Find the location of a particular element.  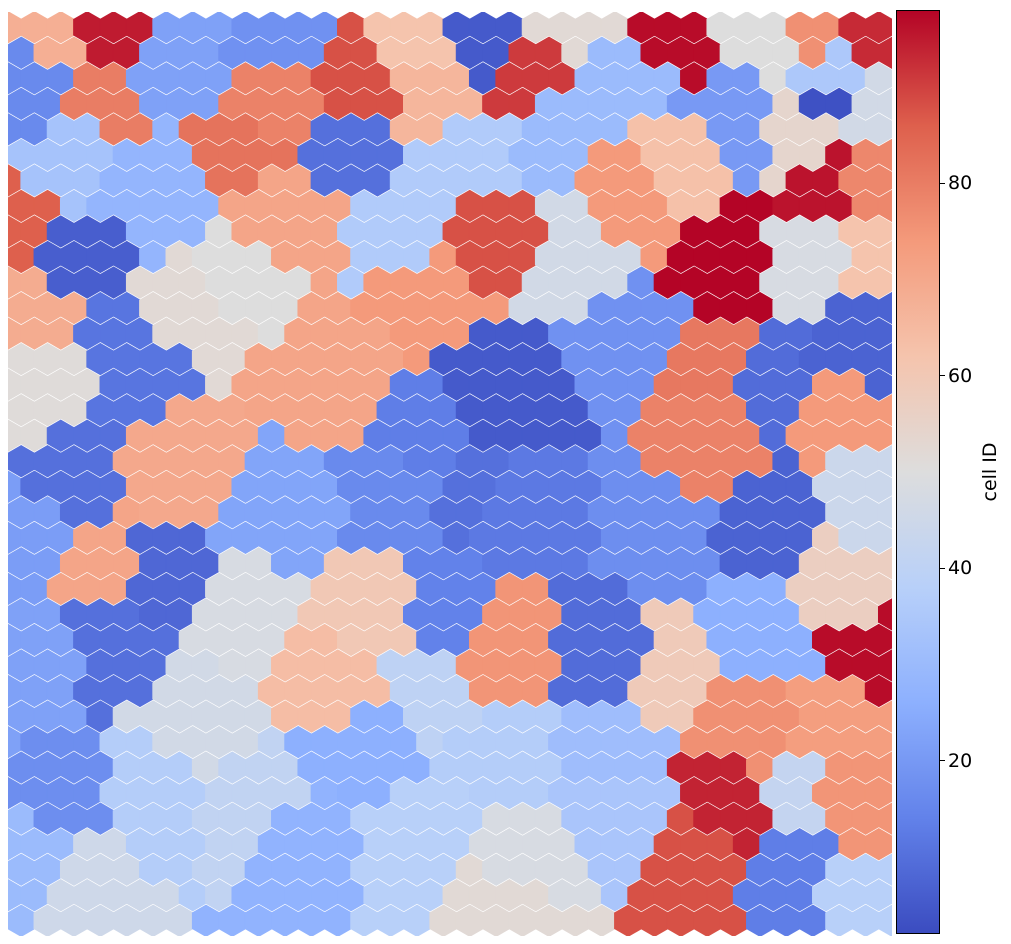

colorbar-tick-mark is located at coordinates (942, 375).